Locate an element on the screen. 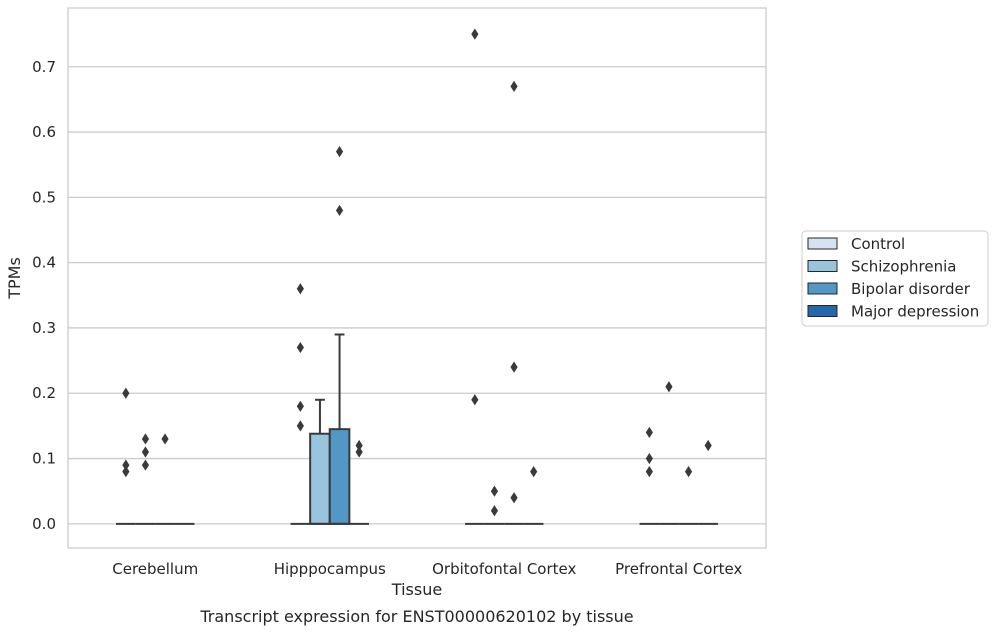 The image size is (997, 638). legend-frame is located at coordinates (895, 278).